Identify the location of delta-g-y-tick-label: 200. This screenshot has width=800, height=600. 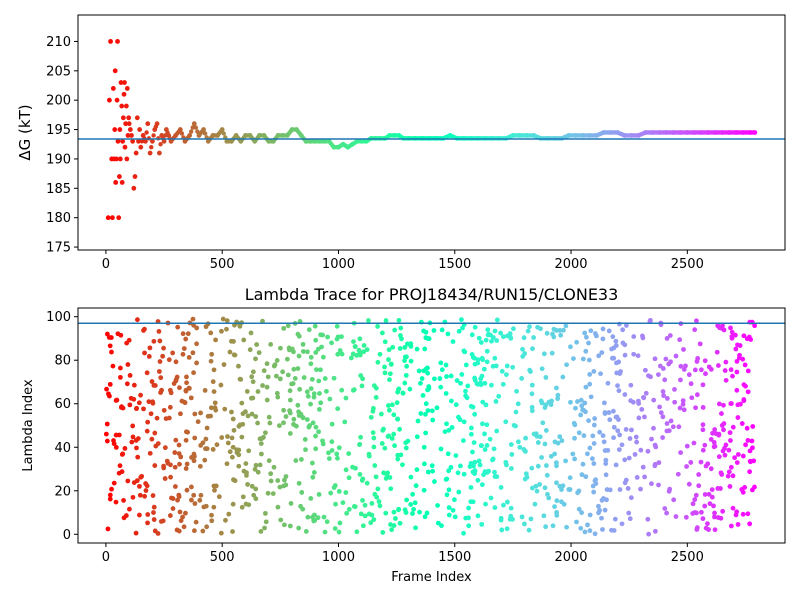
(58, 101).